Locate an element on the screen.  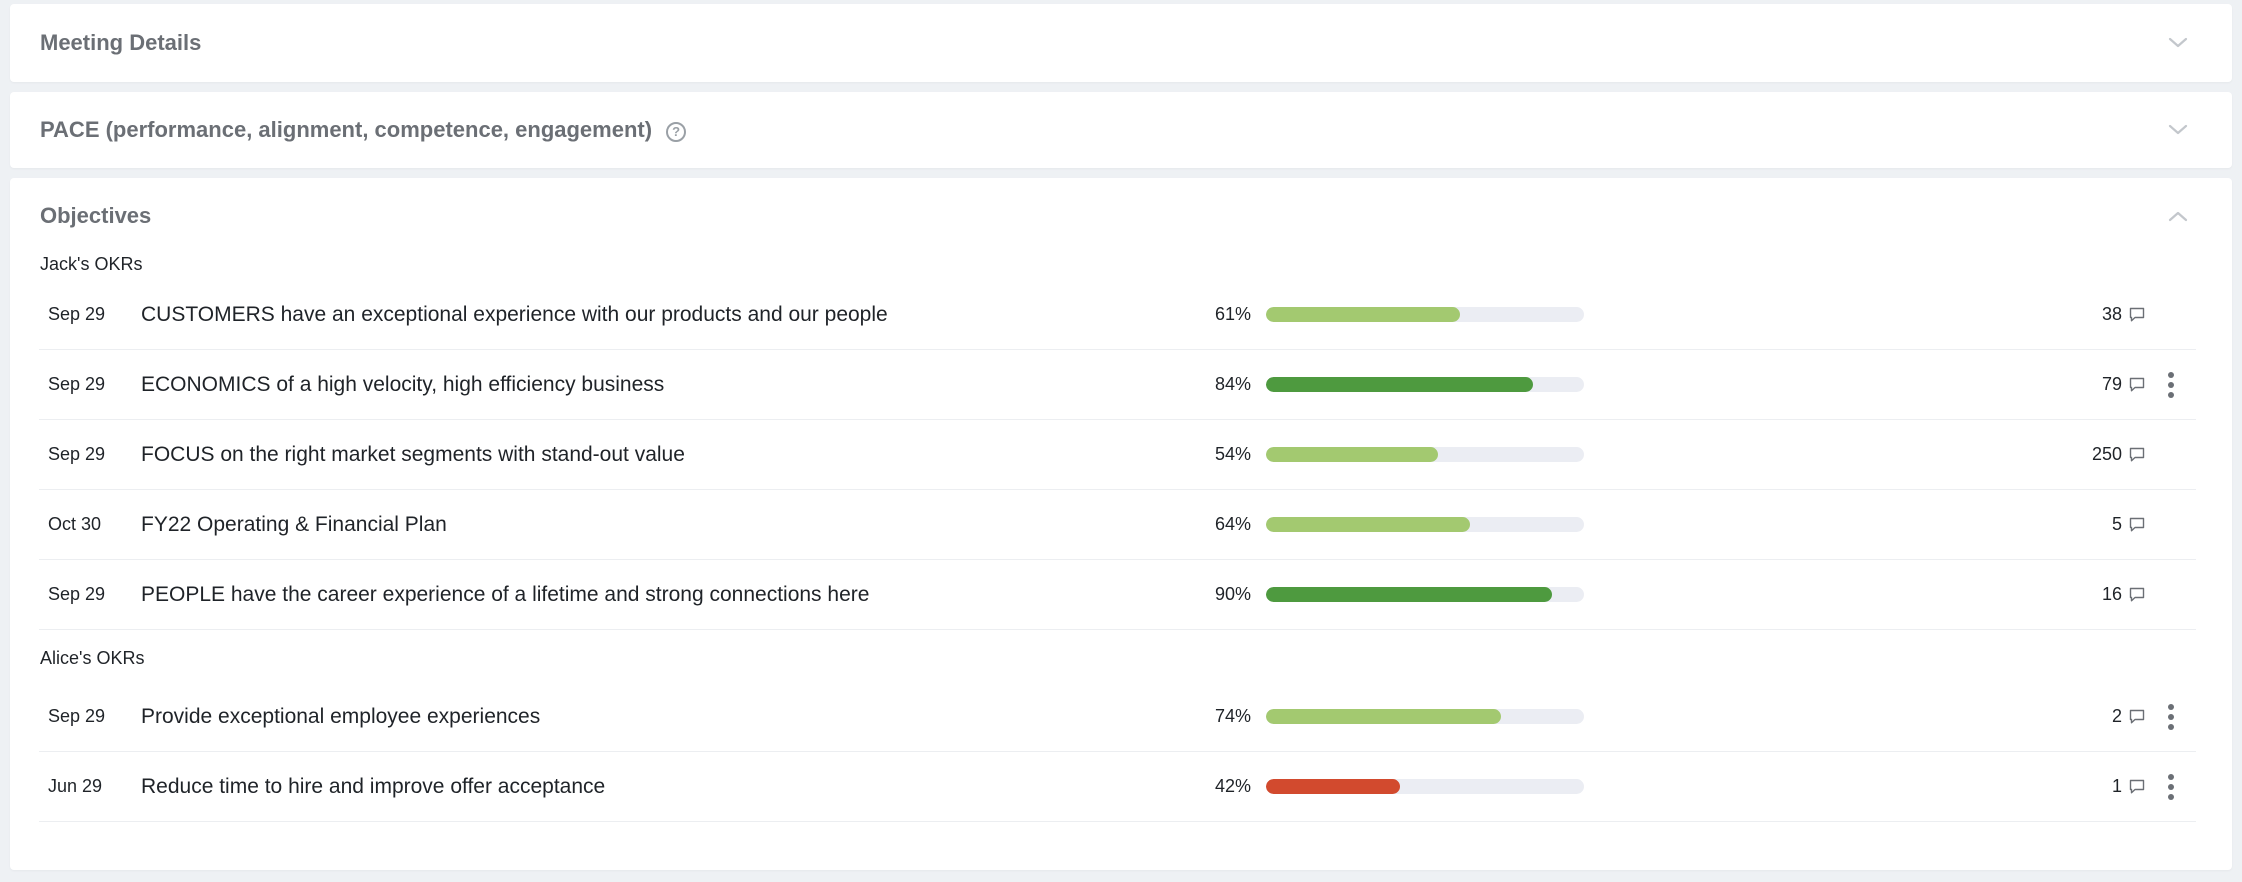
meeting-details-header: Meeting Details is located at coordinates (1121, 43).